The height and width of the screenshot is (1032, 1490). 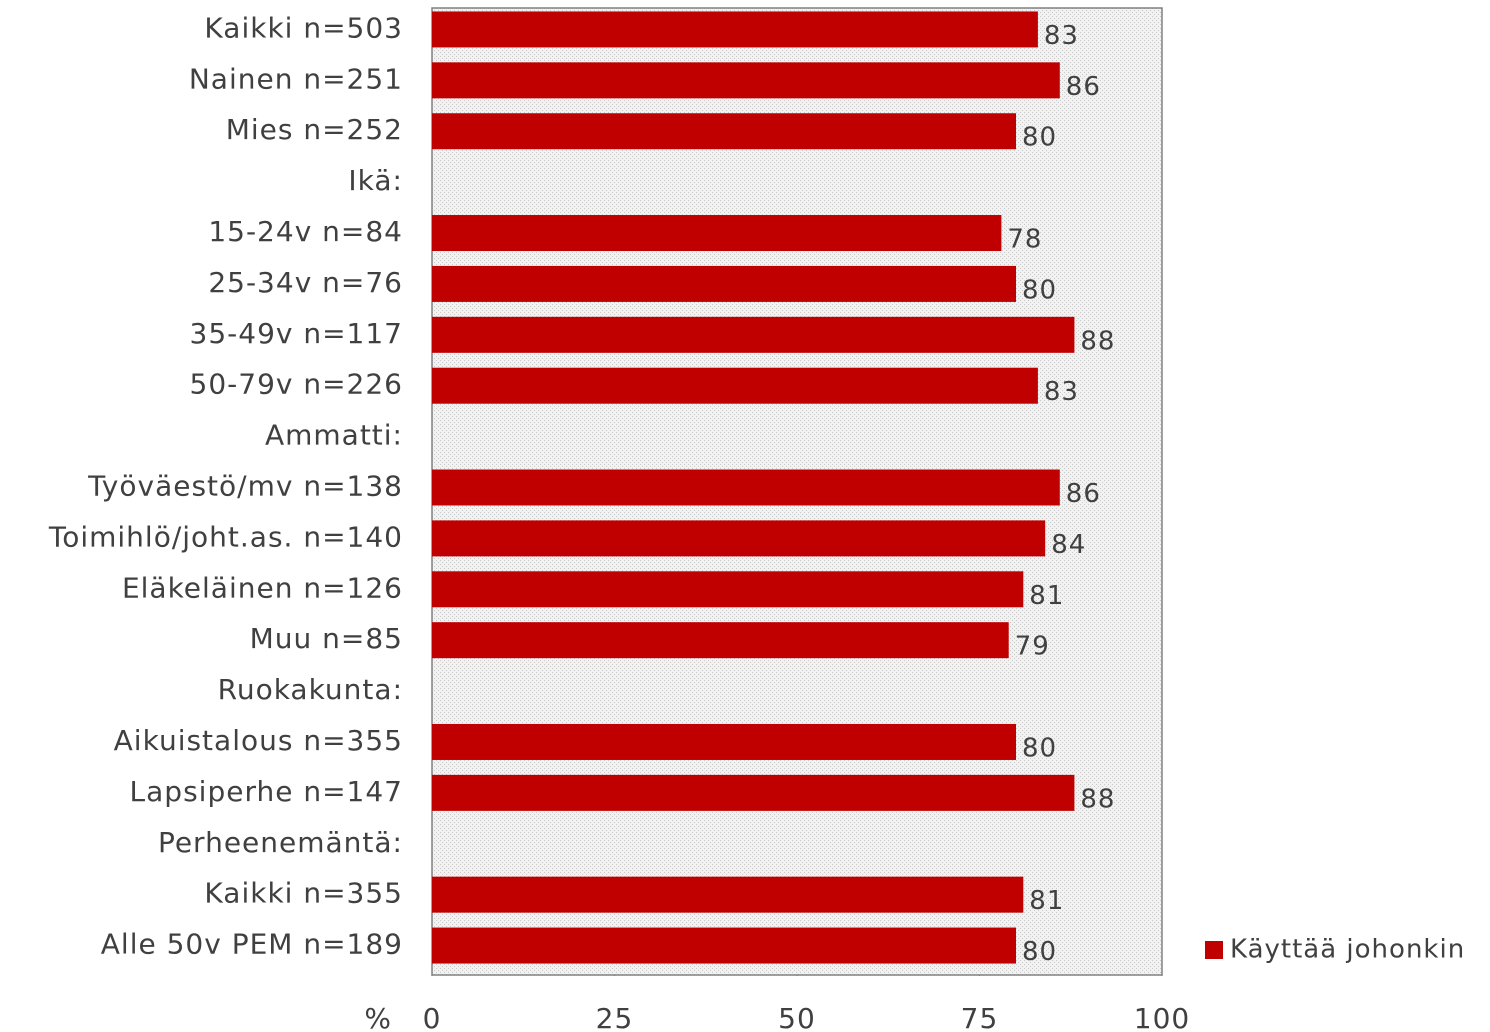 I want to click on data-label: 84, so click(x=1068, y=545).